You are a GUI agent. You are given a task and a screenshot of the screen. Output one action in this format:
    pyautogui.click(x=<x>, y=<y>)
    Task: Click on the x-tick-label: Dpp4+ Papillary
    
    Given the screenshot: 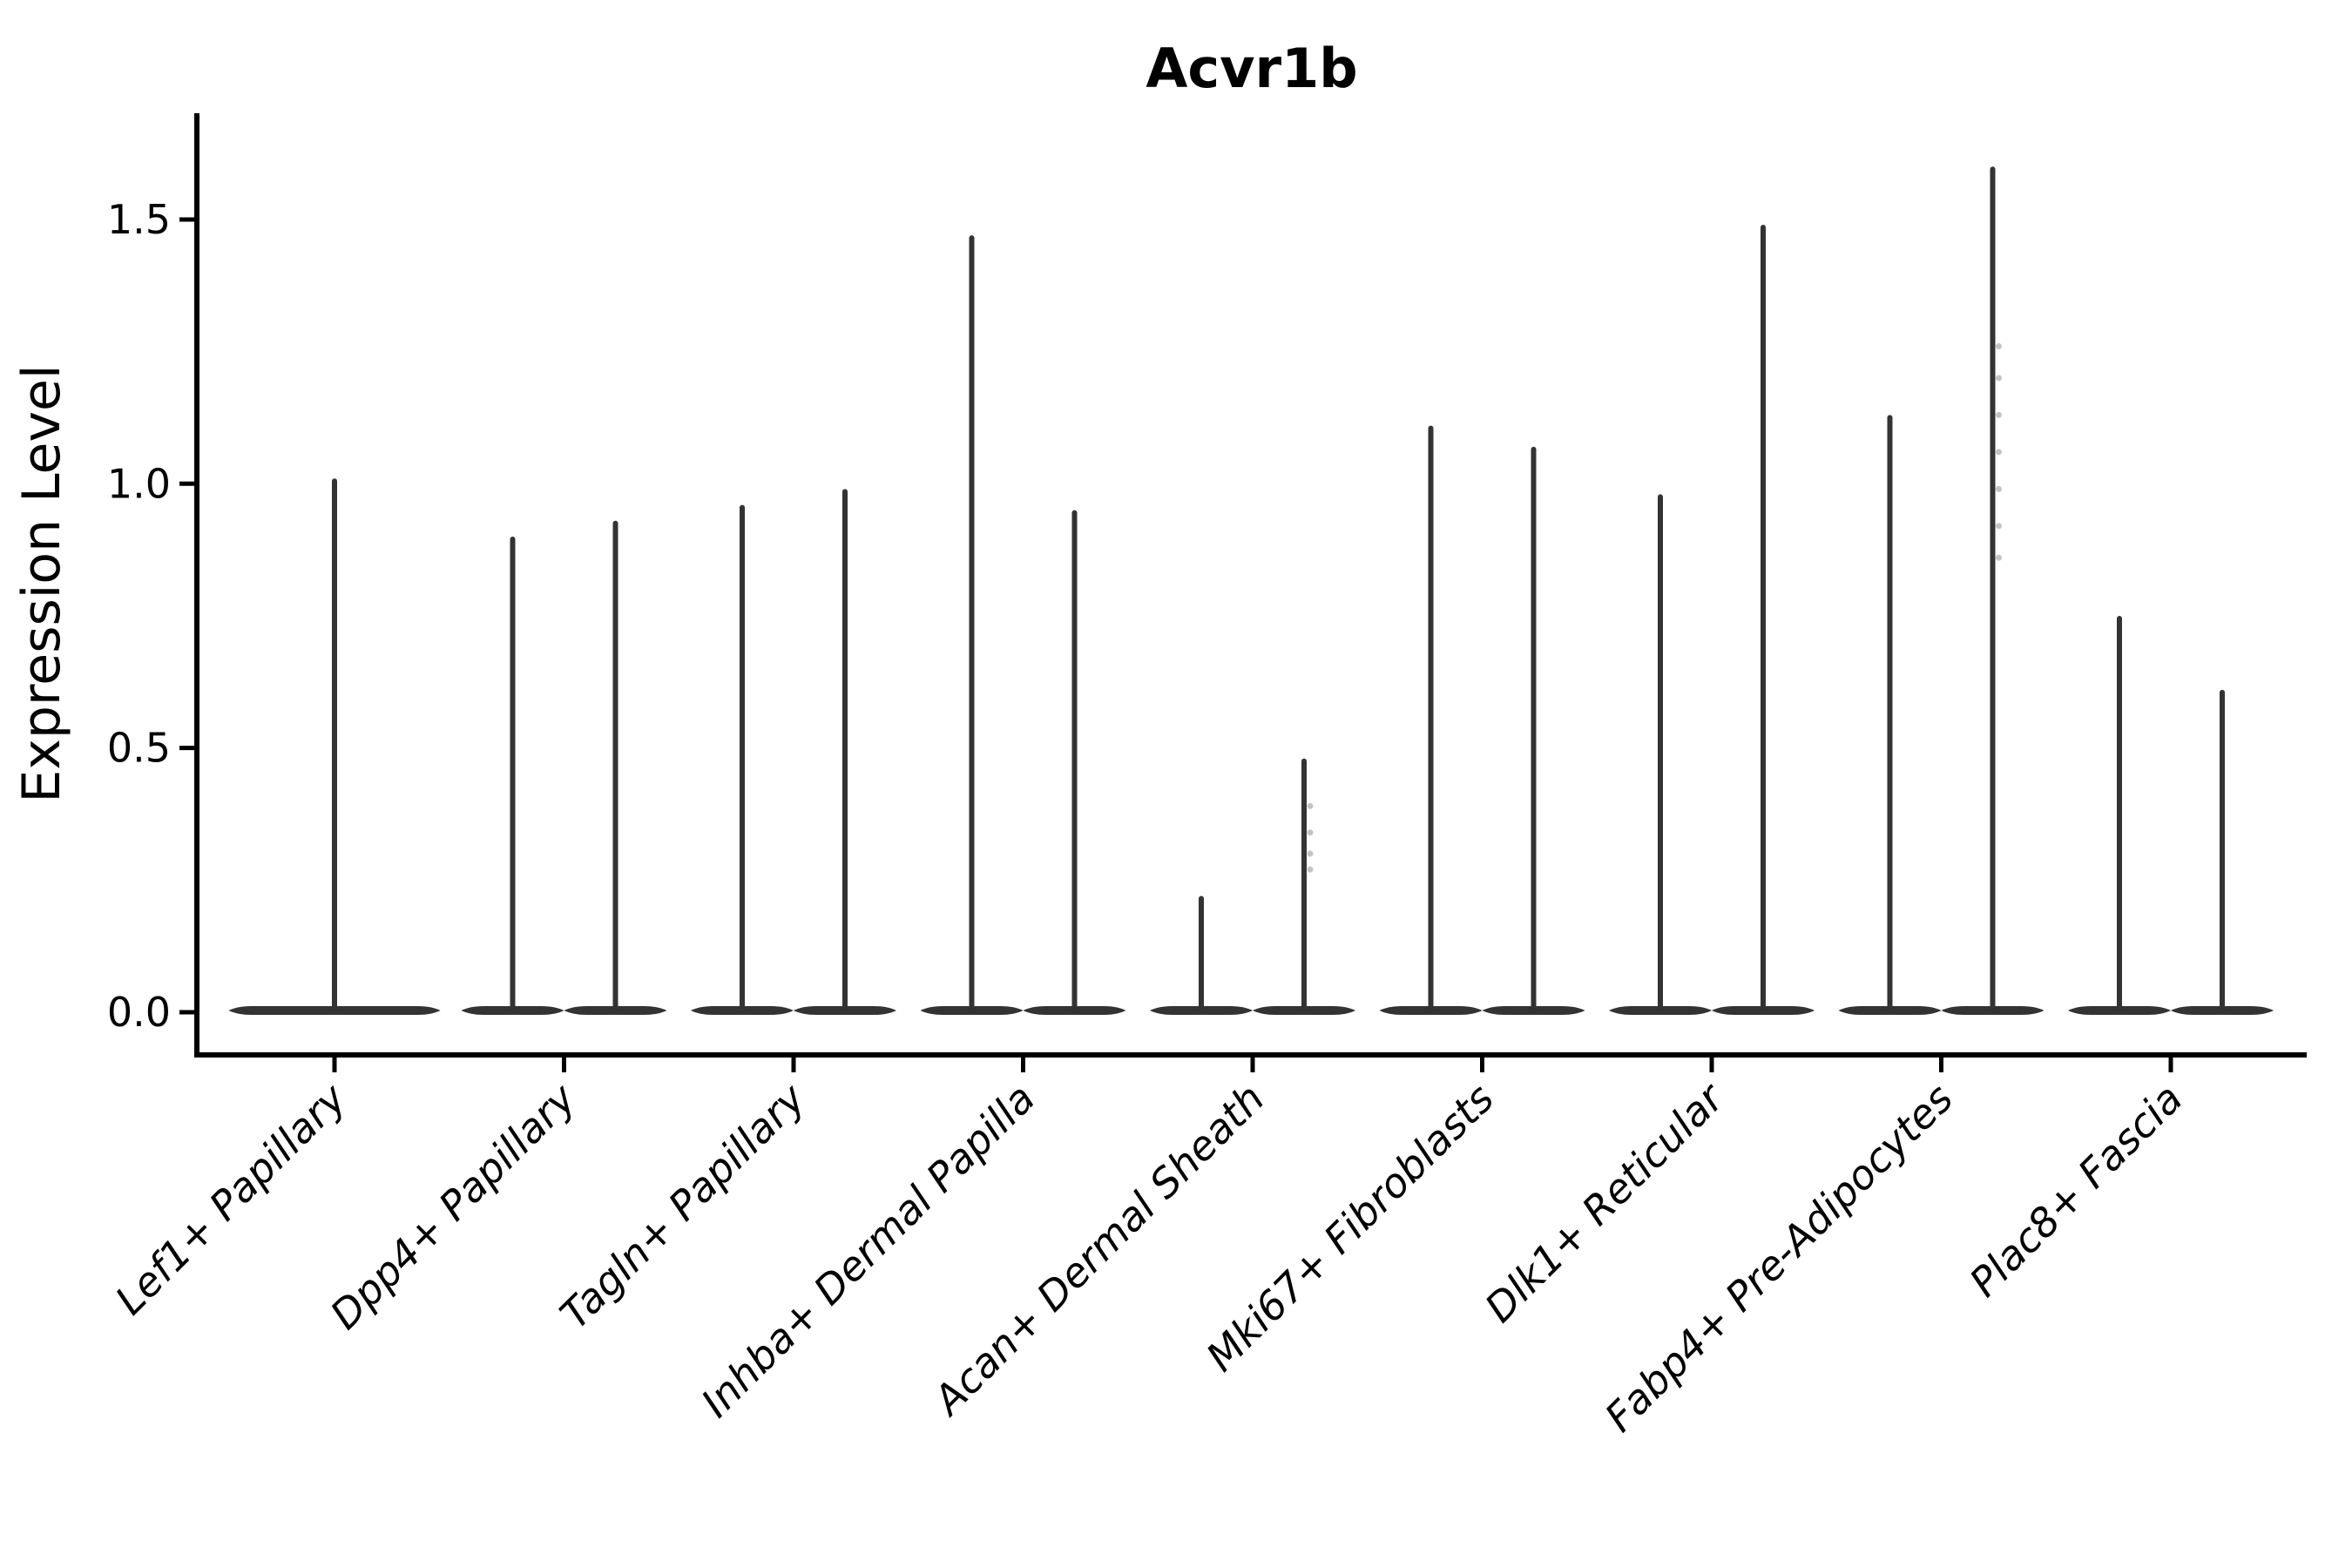 What is the action you would take?
    pyautogui.click(x=453, y=1206)
    